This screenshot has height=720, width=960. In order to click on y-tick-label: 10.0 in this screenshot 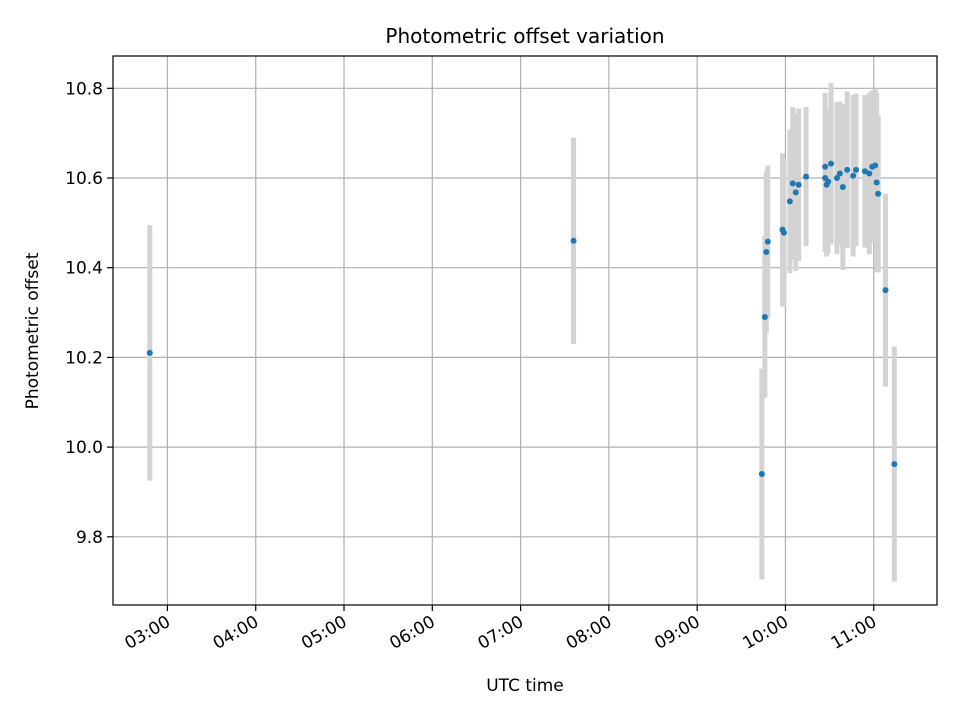, I will do `click(84, 448)`.